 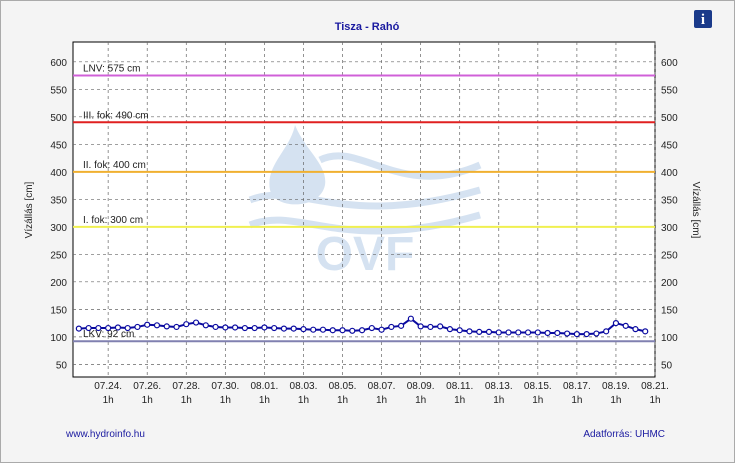 I want to click on y2-tick-label: 450, so click(x=669, y=145).